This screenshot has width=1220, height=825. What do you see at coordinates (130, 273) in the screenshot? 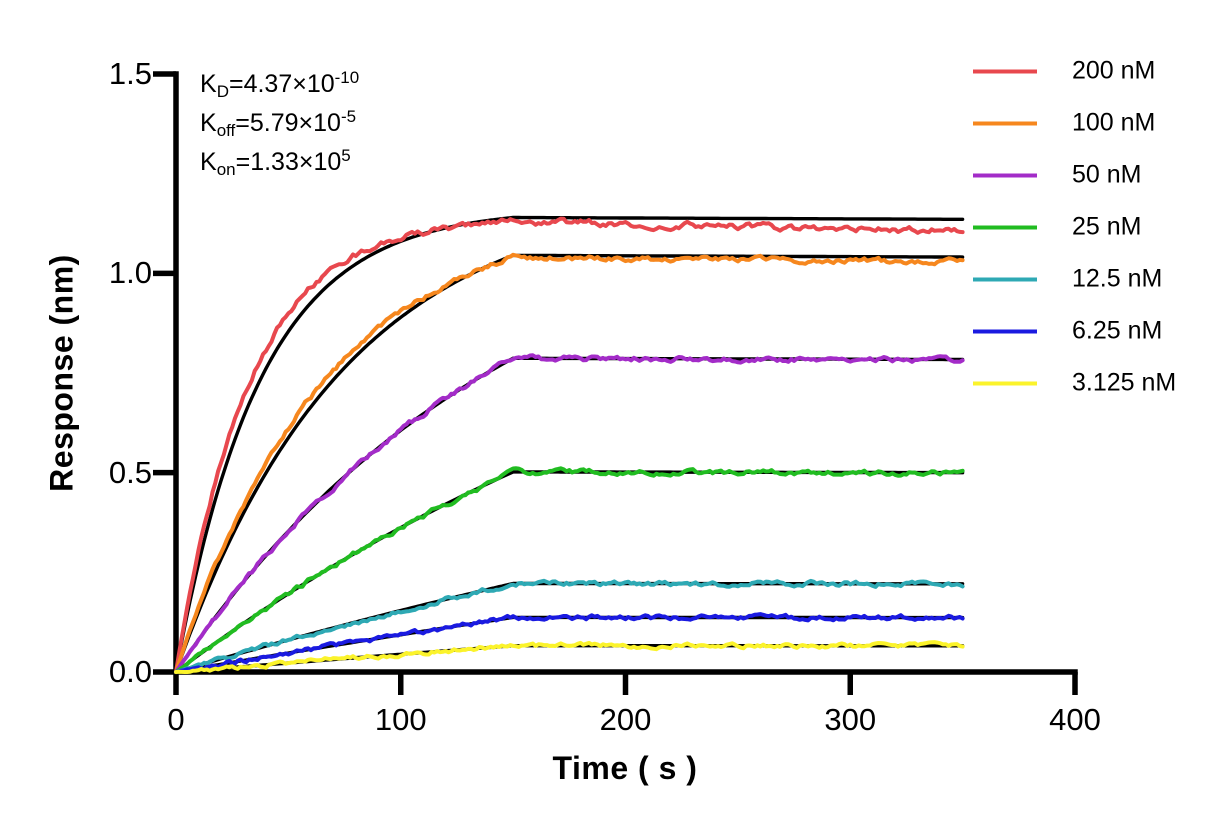
I see `y-tick-label: 1.0` at bounding box center [130, 273].